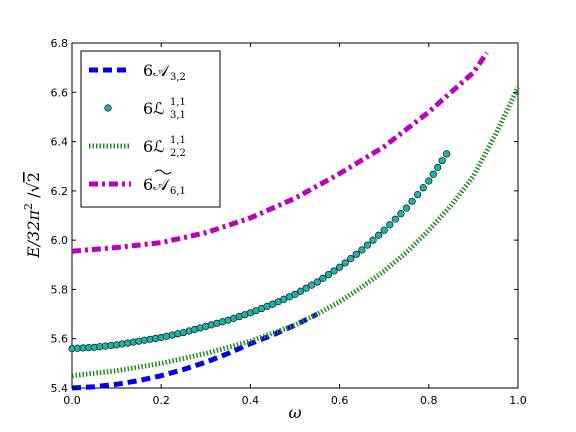 This screenshot has width=576, height=432. What do you see at coordinates (60, 289) in the screenshot?
I see `y-tick-label: 5.8` at bounding box center [60, 289].